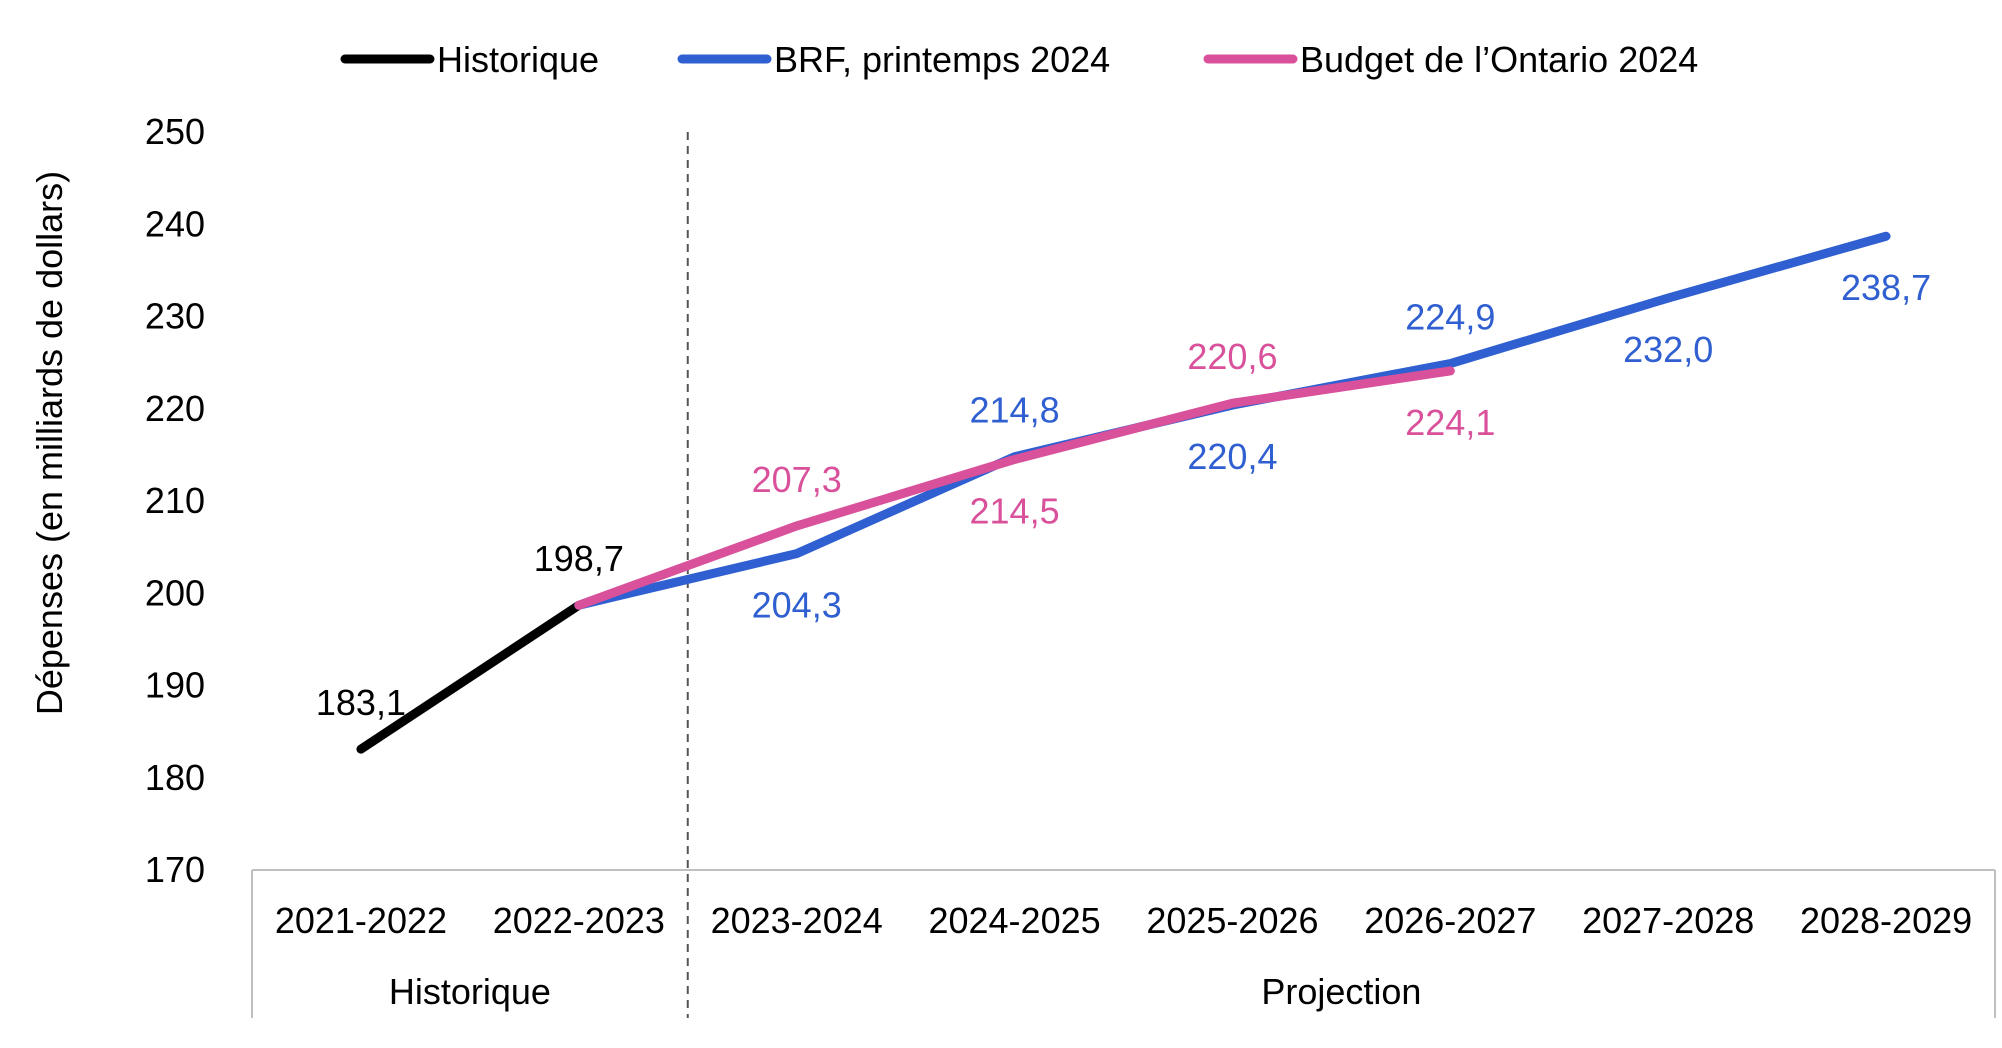  I want to click on y-tick-label: 250, so click(175, 131).